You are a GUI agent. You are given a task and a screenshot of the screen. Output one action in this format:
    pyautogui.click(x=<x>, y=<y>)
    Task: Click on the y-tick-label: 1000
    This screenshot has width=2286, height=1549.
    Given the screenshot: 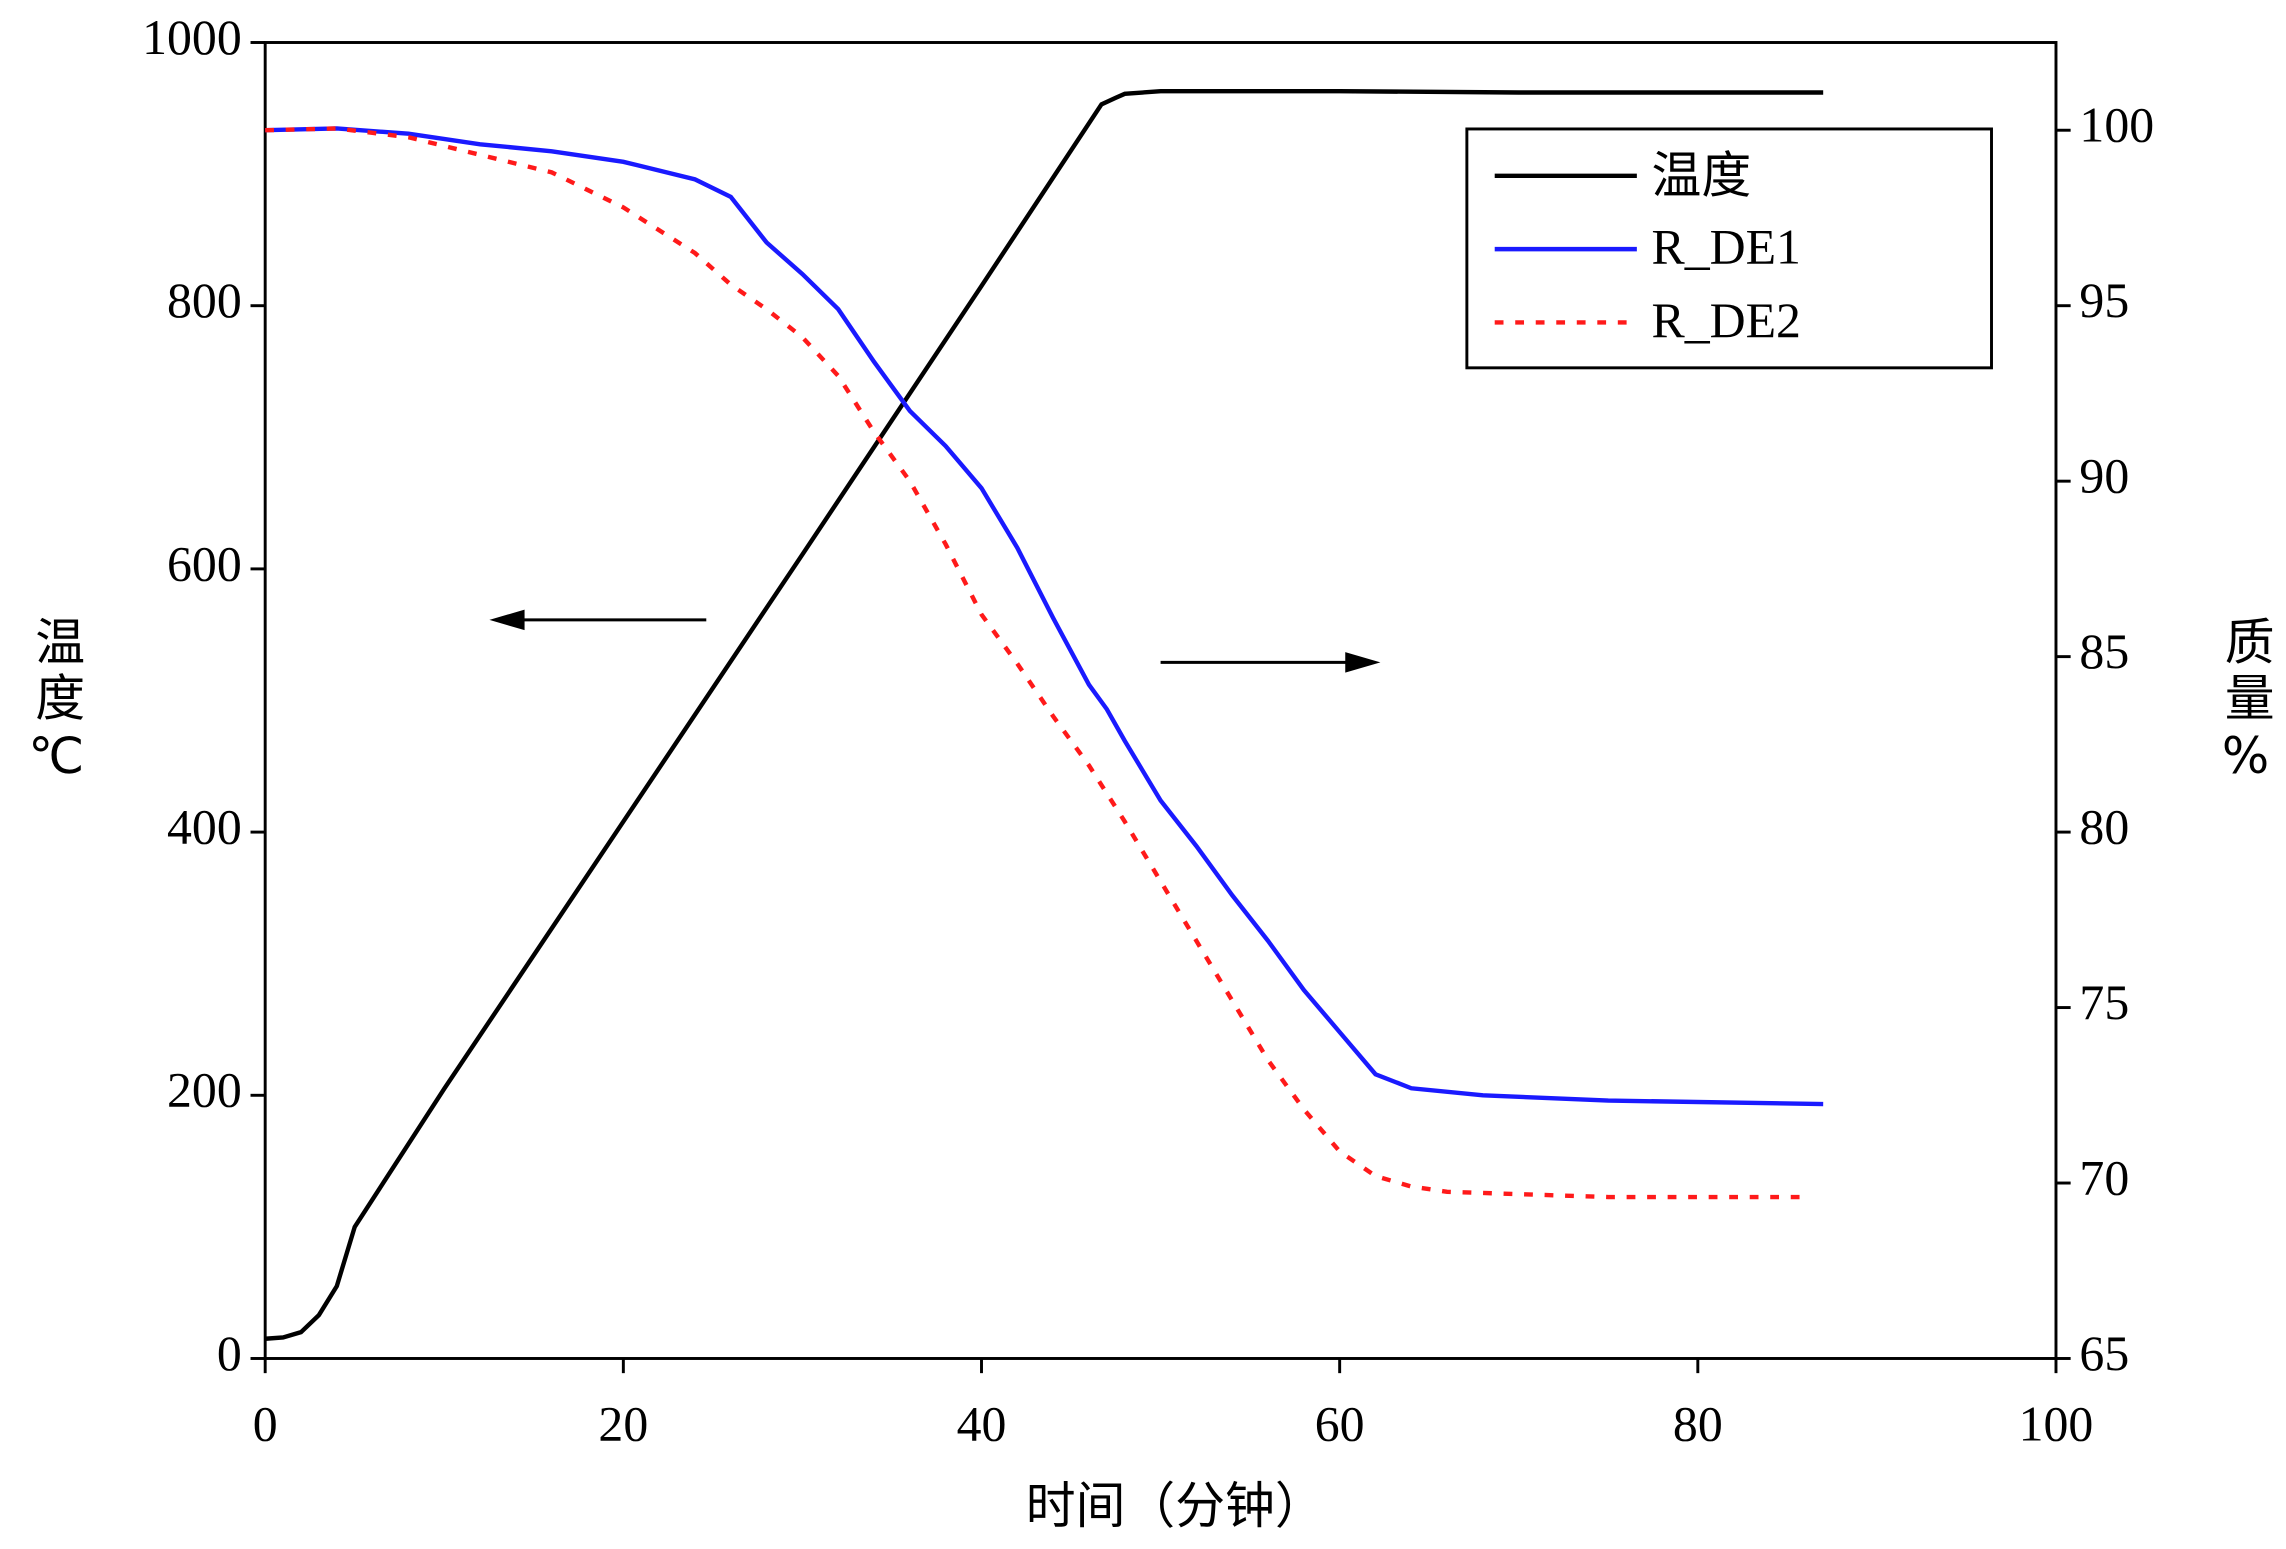 What is the action you would take?
    pyautogui.click(x=192, y=37)
    